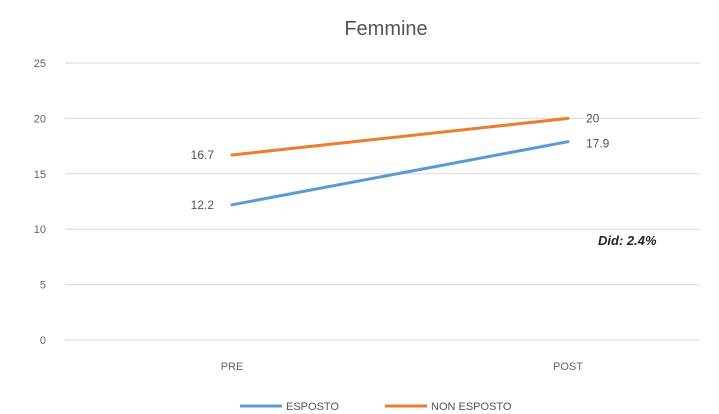 The height and width of the screenshot is (414, 719). I want to click on y-axis-ticks: 0 5 10 15 20 25, so click(40, 202).